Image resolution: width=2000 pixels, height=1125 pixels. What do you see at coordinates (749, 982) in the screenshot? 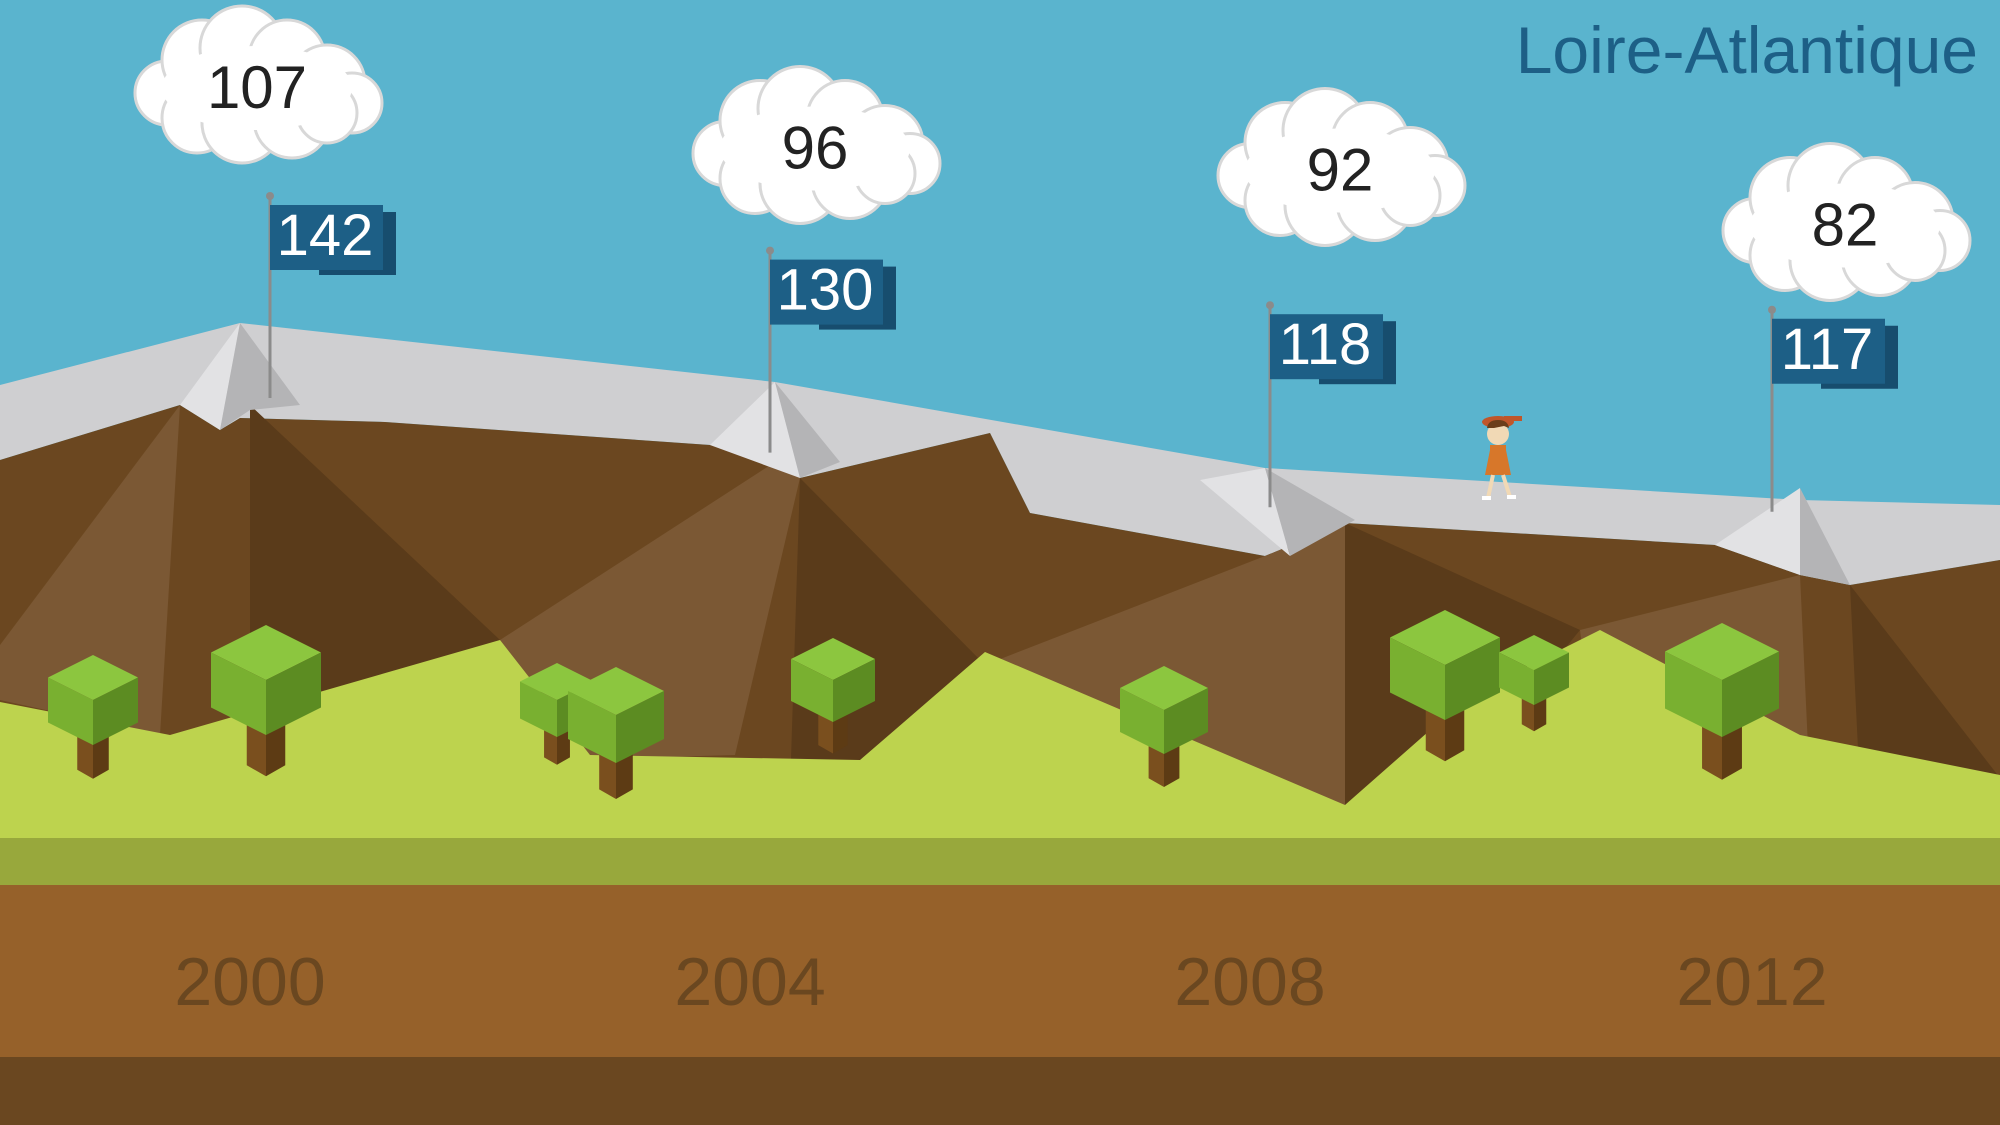
I see `year-label: 2004` at bounding box center [749, 982].